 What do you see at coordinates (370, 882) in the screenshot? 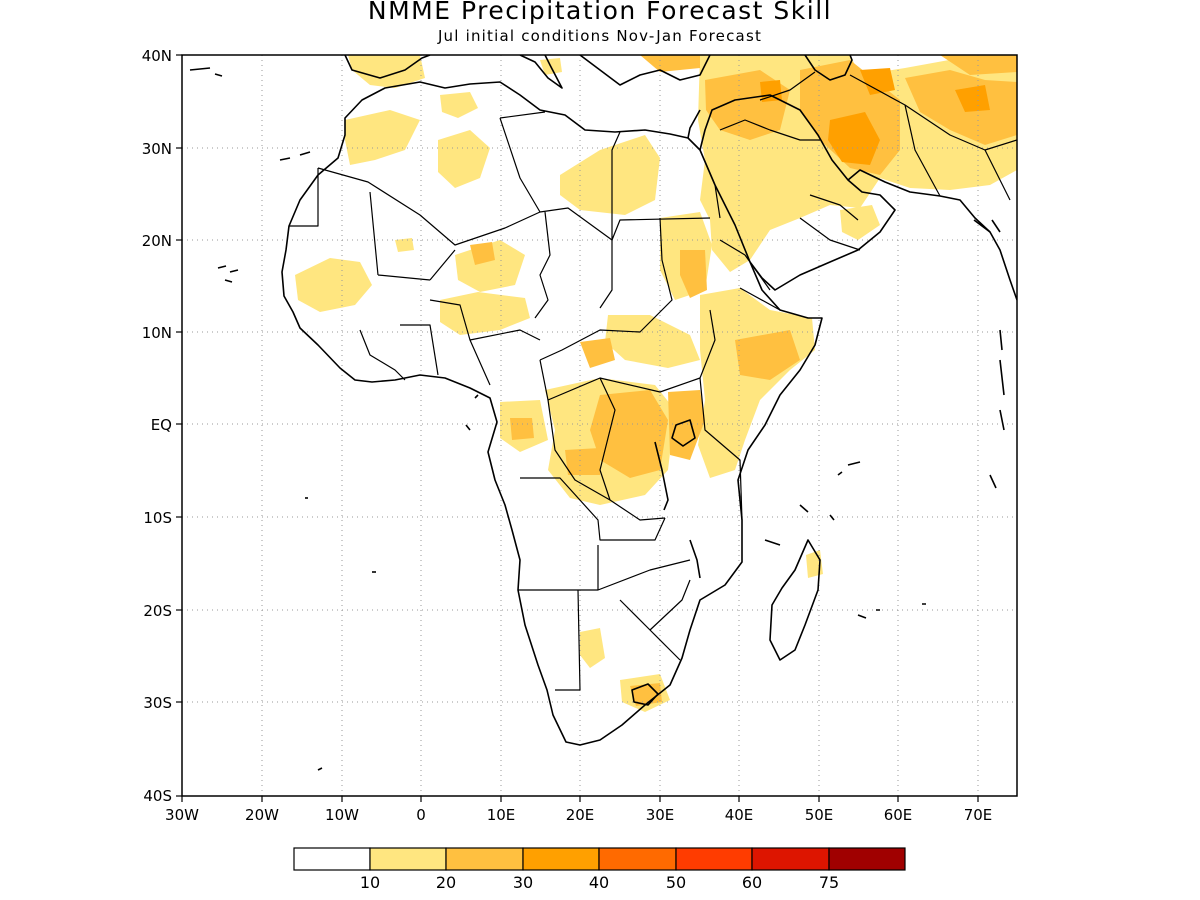
I see `legend-label-10: 10` at bounding box center [370, 882].